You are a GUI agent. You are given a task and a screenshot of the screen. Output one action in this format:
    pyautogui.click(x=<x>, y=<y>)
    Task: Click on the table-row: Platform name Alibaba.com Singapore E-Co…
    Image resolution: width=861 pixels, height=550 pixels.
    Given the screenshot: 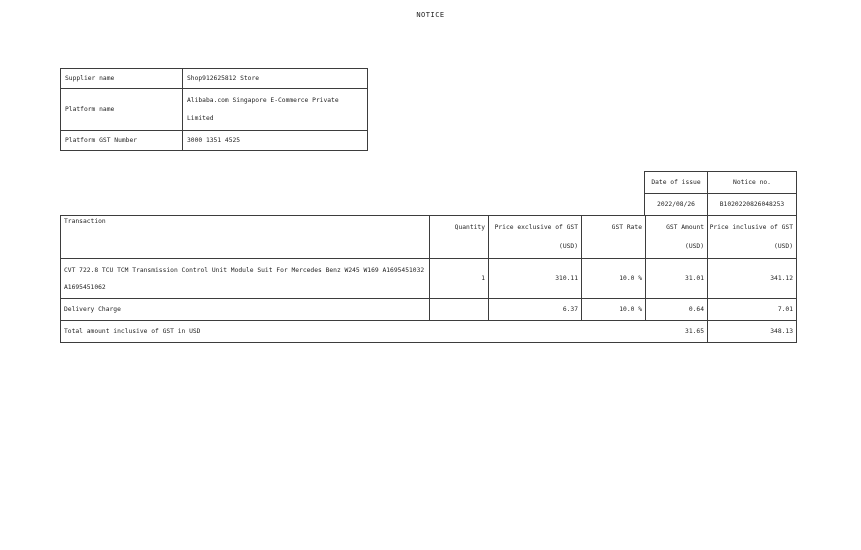 What is the action you would take?
    pyautogui.click(x=214, y=109)
    